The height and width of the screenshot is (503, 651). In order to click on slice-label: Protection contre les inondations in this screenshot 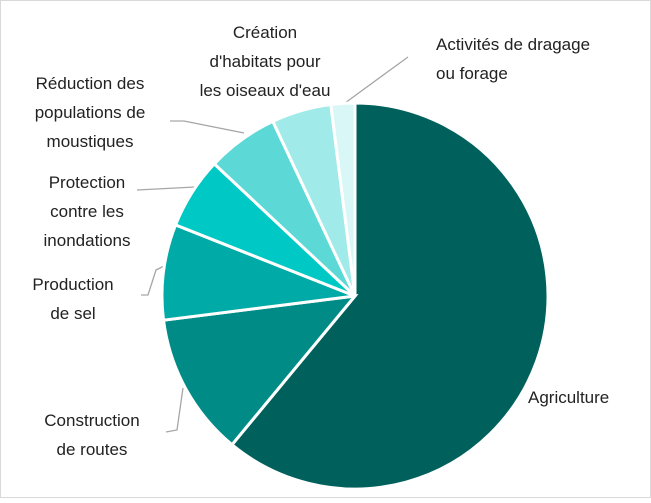, I will do `click(87, 211)`.